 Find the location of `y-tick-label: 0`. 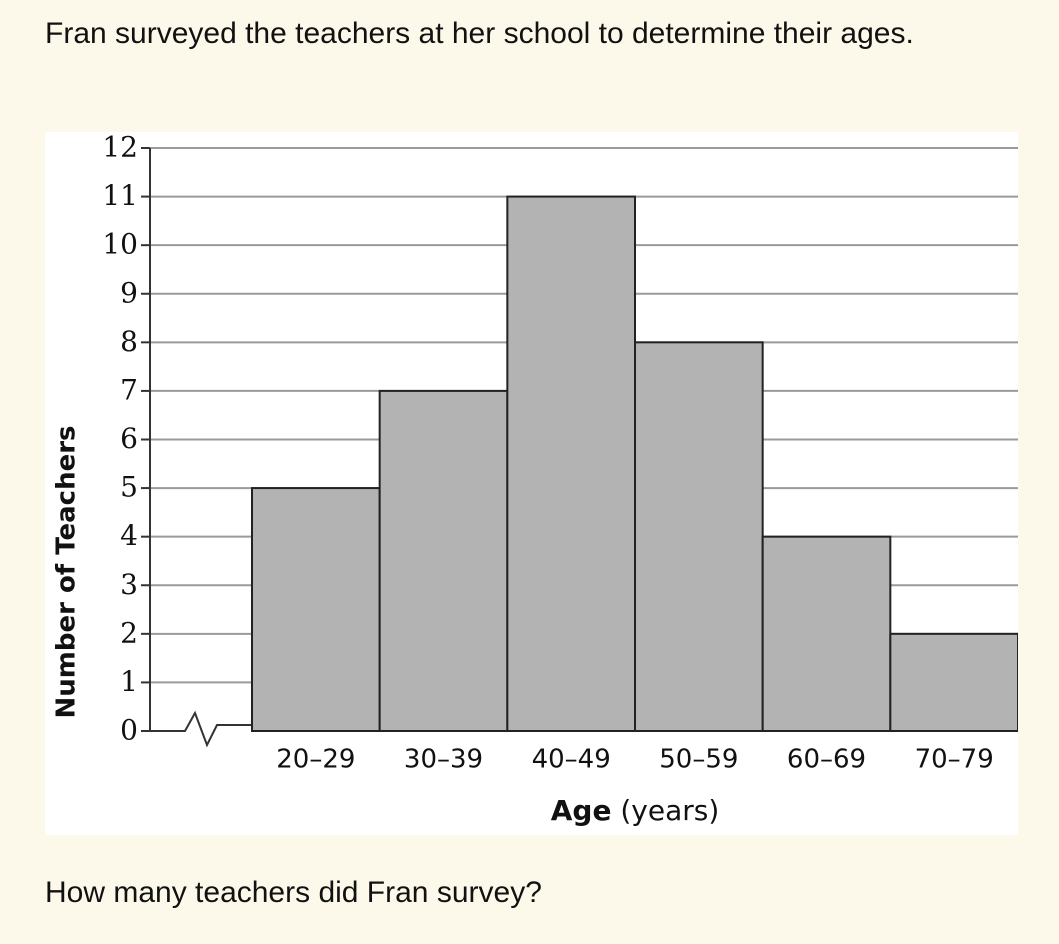

y-tick-label: 0 is located at coordinates (129, 730).